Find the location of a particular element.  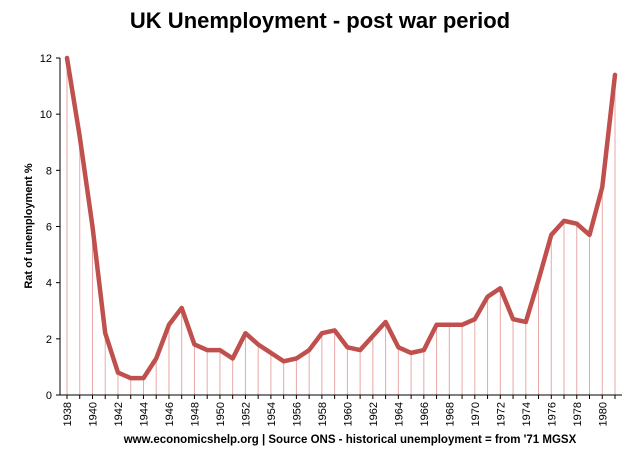

y-tick-label: 2 is located at coordinates (49, 340).